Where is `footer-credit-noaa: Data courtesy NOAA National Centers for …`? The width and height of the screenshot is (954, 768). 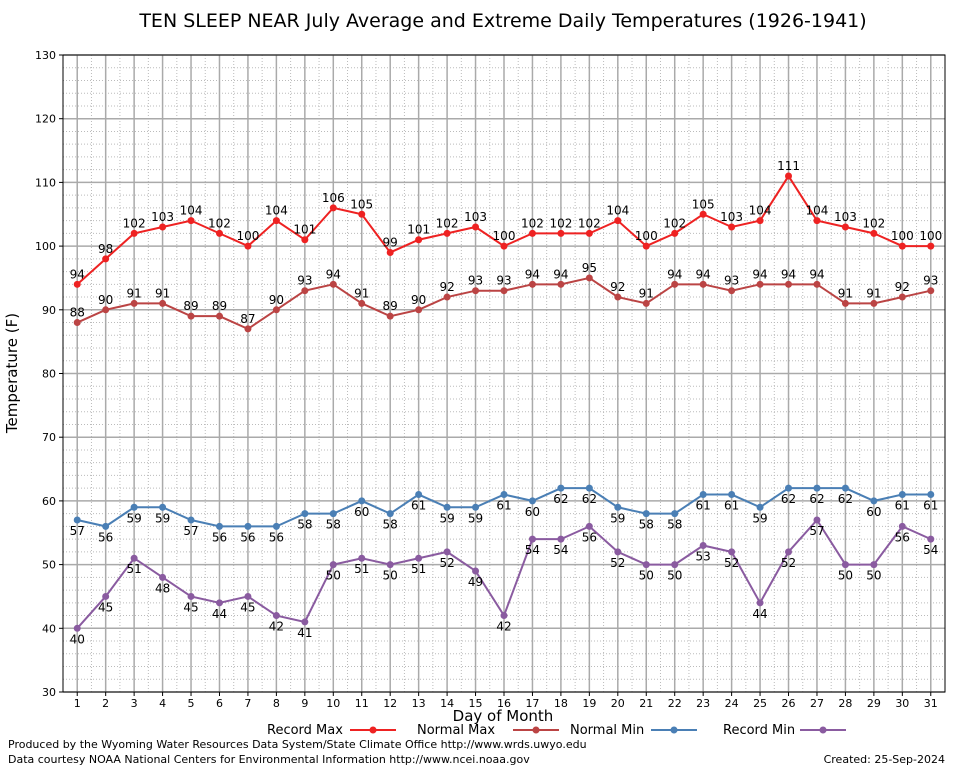
footer-credit-noaa: Data courtesy NOAA National Centers for … is located at coordinates (269, 759).